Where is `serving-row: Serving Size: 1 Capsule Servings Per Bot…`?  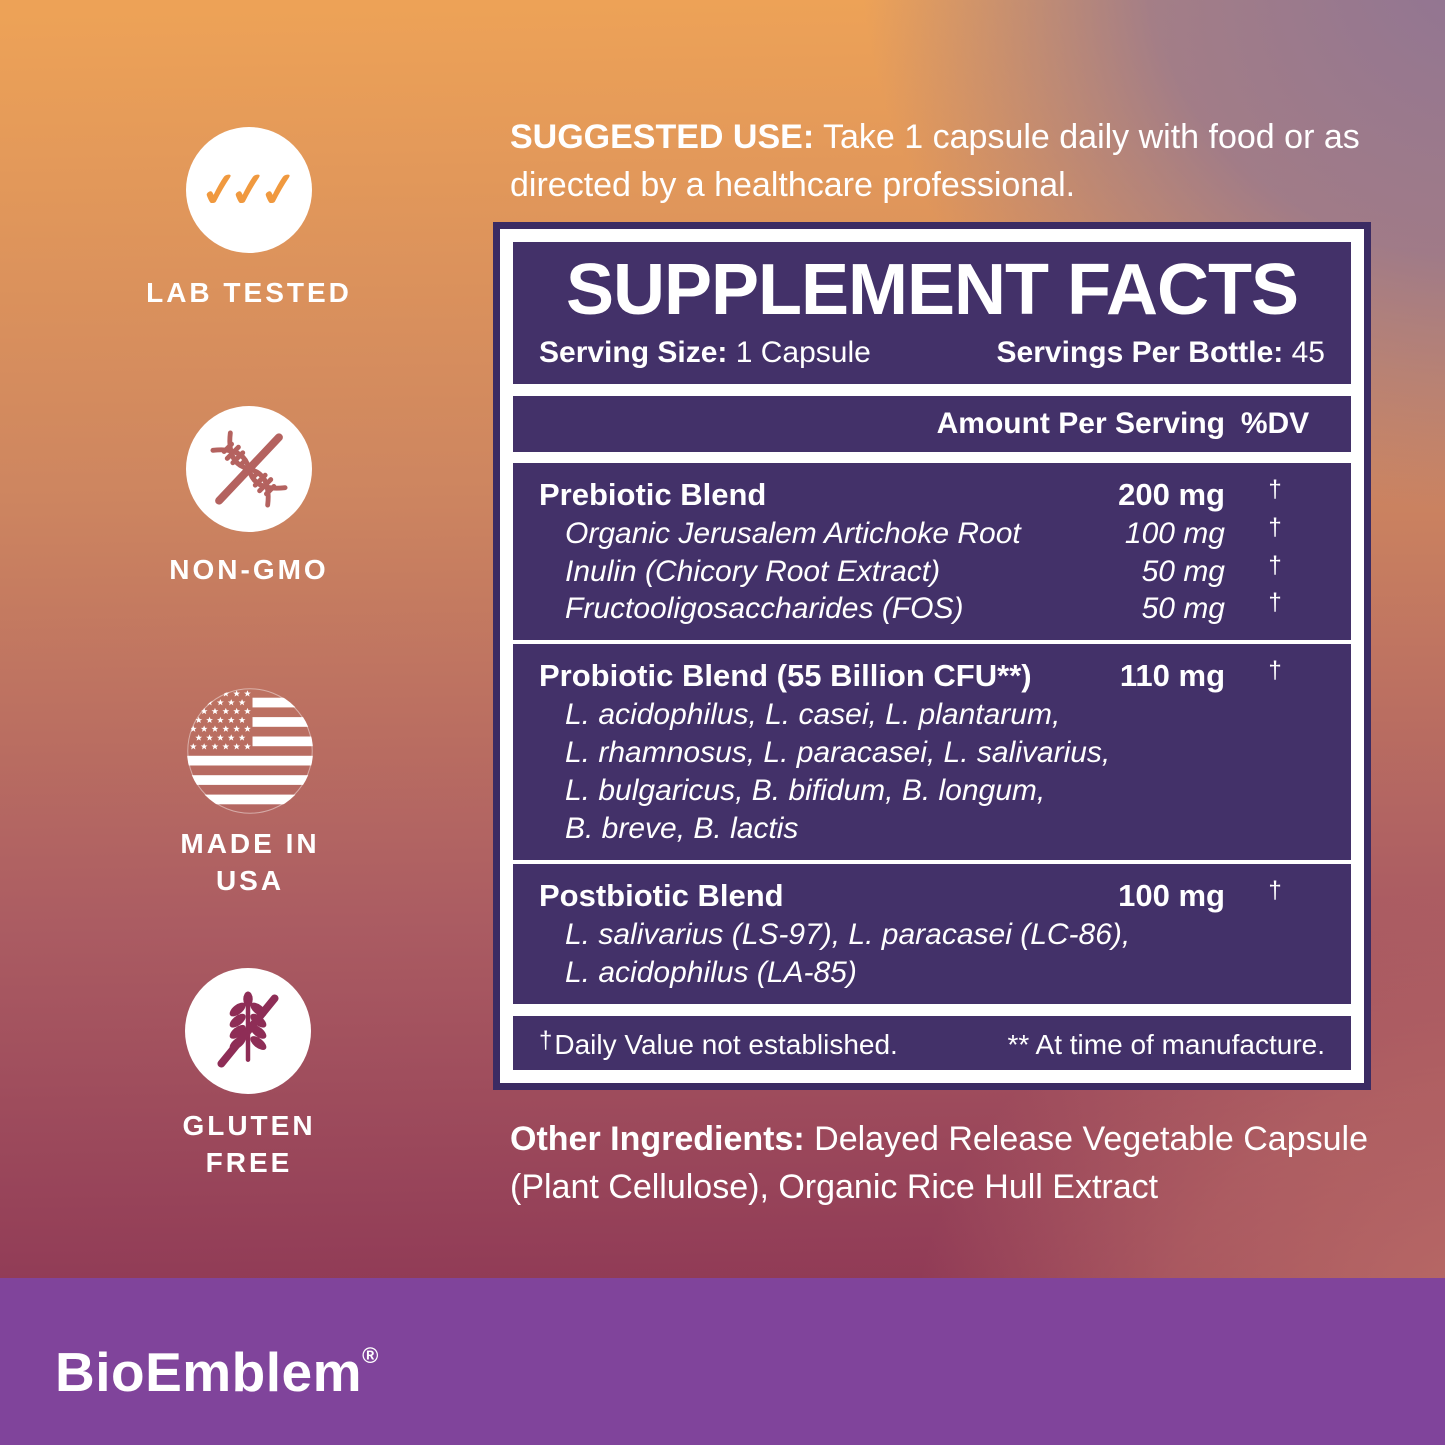
serving-row: Serving Size: 1 Capsule Servings Per Bot… is located at coordinates (932, 353).